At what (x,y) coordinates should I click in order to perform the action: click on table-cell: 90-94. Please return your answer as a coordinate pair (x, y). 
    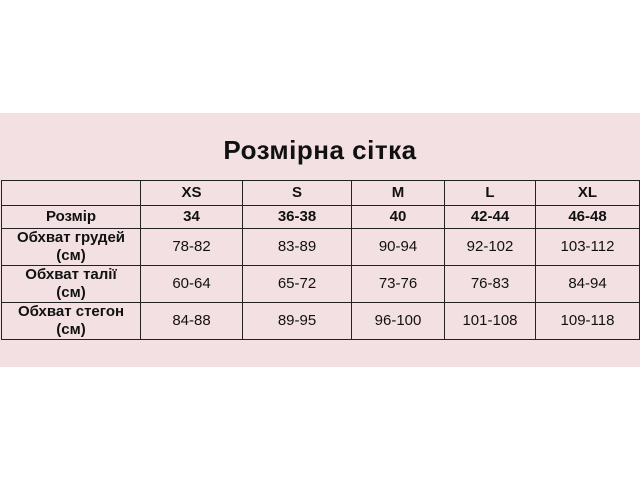
    Looking at the image, I should click on (398, 247).